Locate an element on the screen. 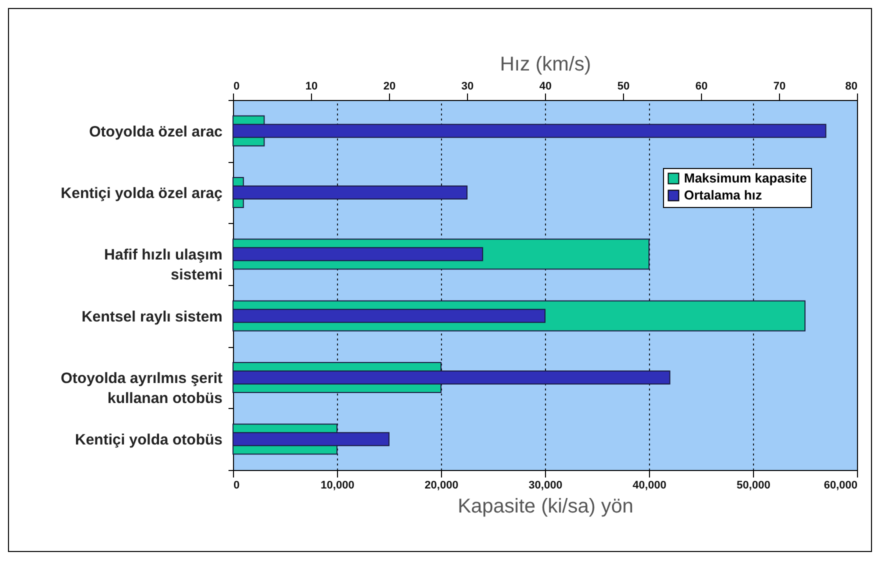 The image size is (880, 561). x2-tick-label: 0 is located at coordinates (237, 86).